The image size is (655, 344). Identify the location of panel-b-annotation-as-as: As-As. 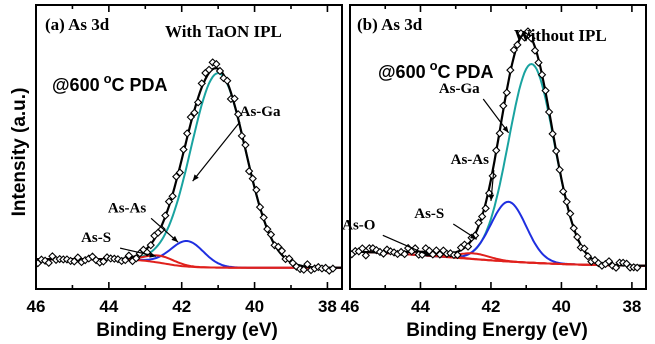
(470, 160).